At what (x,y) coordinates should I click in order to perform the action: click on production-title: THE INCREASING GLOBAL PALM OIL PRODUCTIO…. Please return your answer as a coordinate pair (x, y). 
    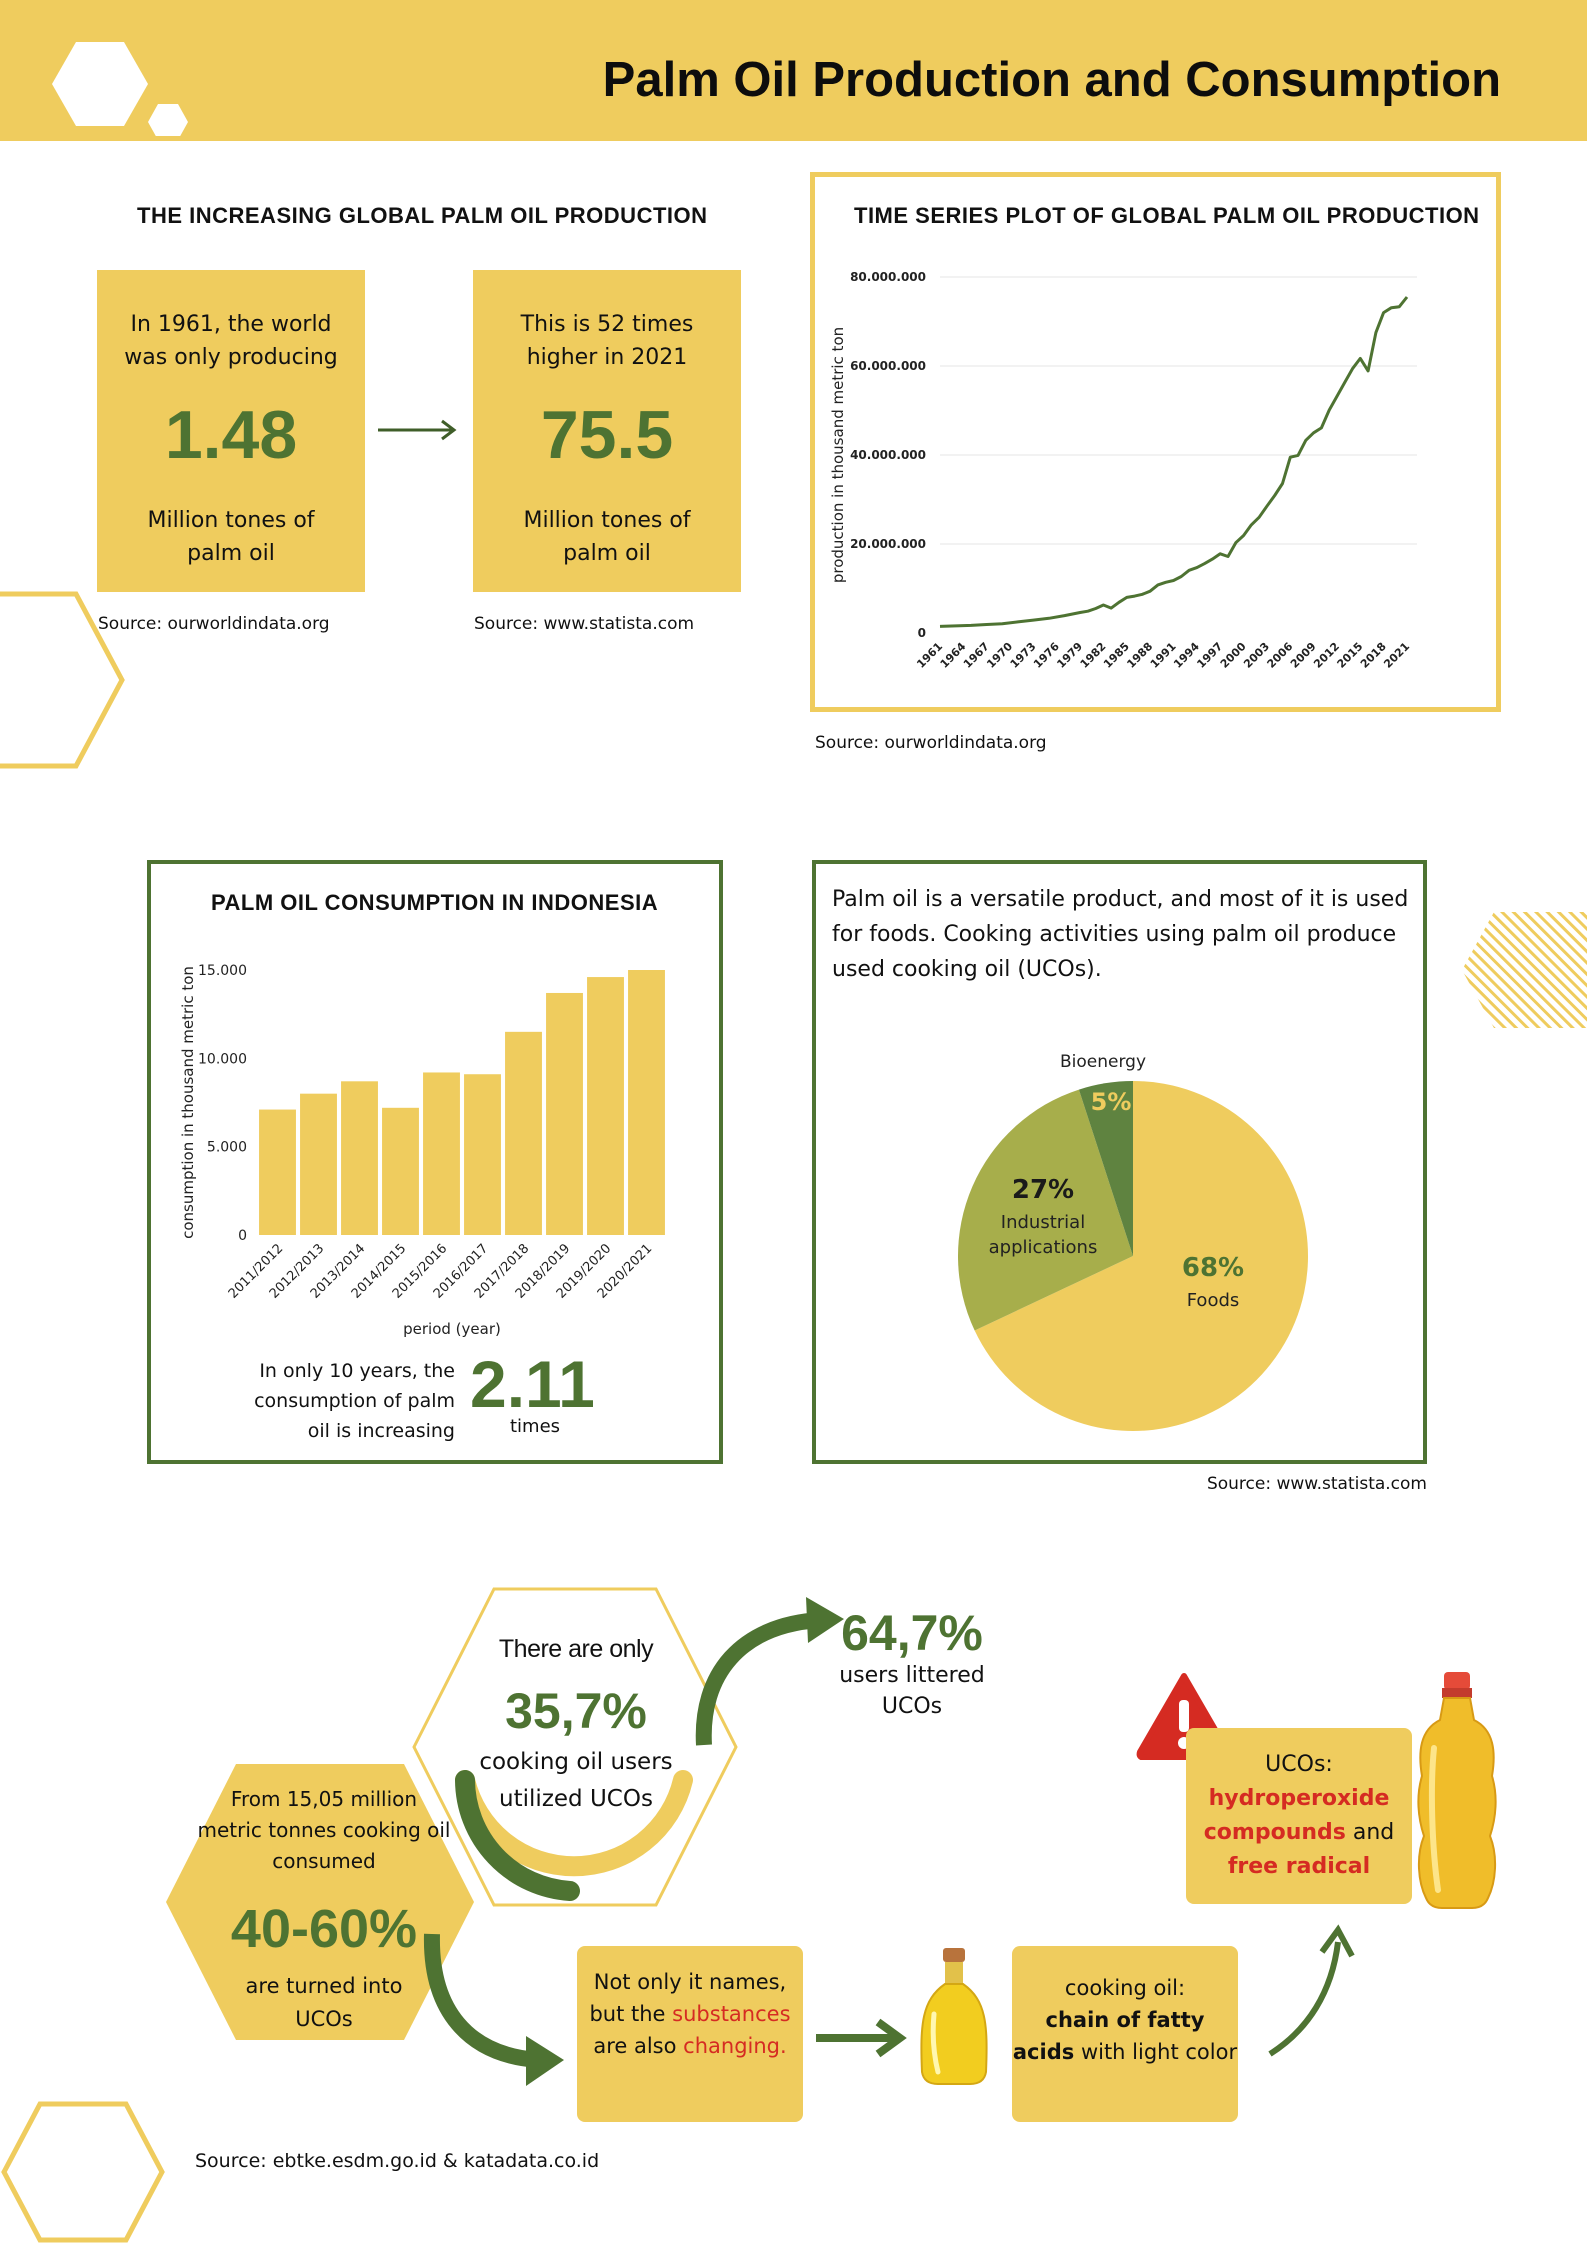
    Looking at the image, I should click on (422, 215).